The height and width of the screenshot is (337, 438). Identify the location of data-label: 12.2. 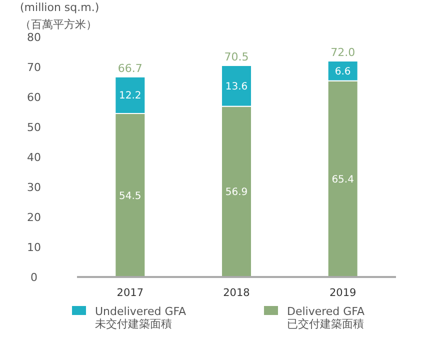
(130, 96).